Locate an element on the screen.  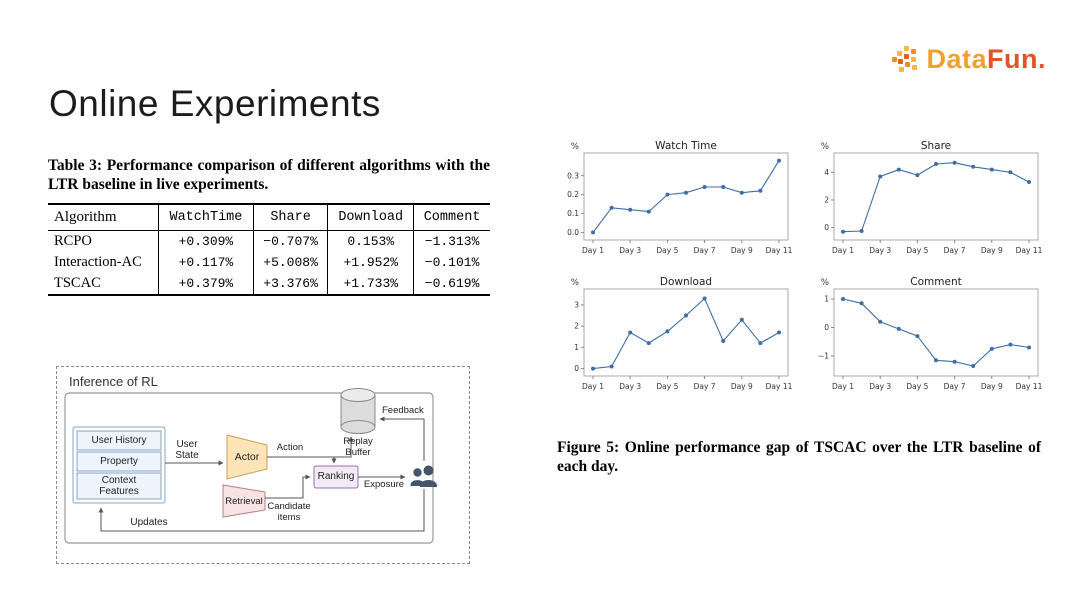
table-row: TSCAC +0.379% +3.376% +1.733% −0.619% is located at coordinates (269, 284).